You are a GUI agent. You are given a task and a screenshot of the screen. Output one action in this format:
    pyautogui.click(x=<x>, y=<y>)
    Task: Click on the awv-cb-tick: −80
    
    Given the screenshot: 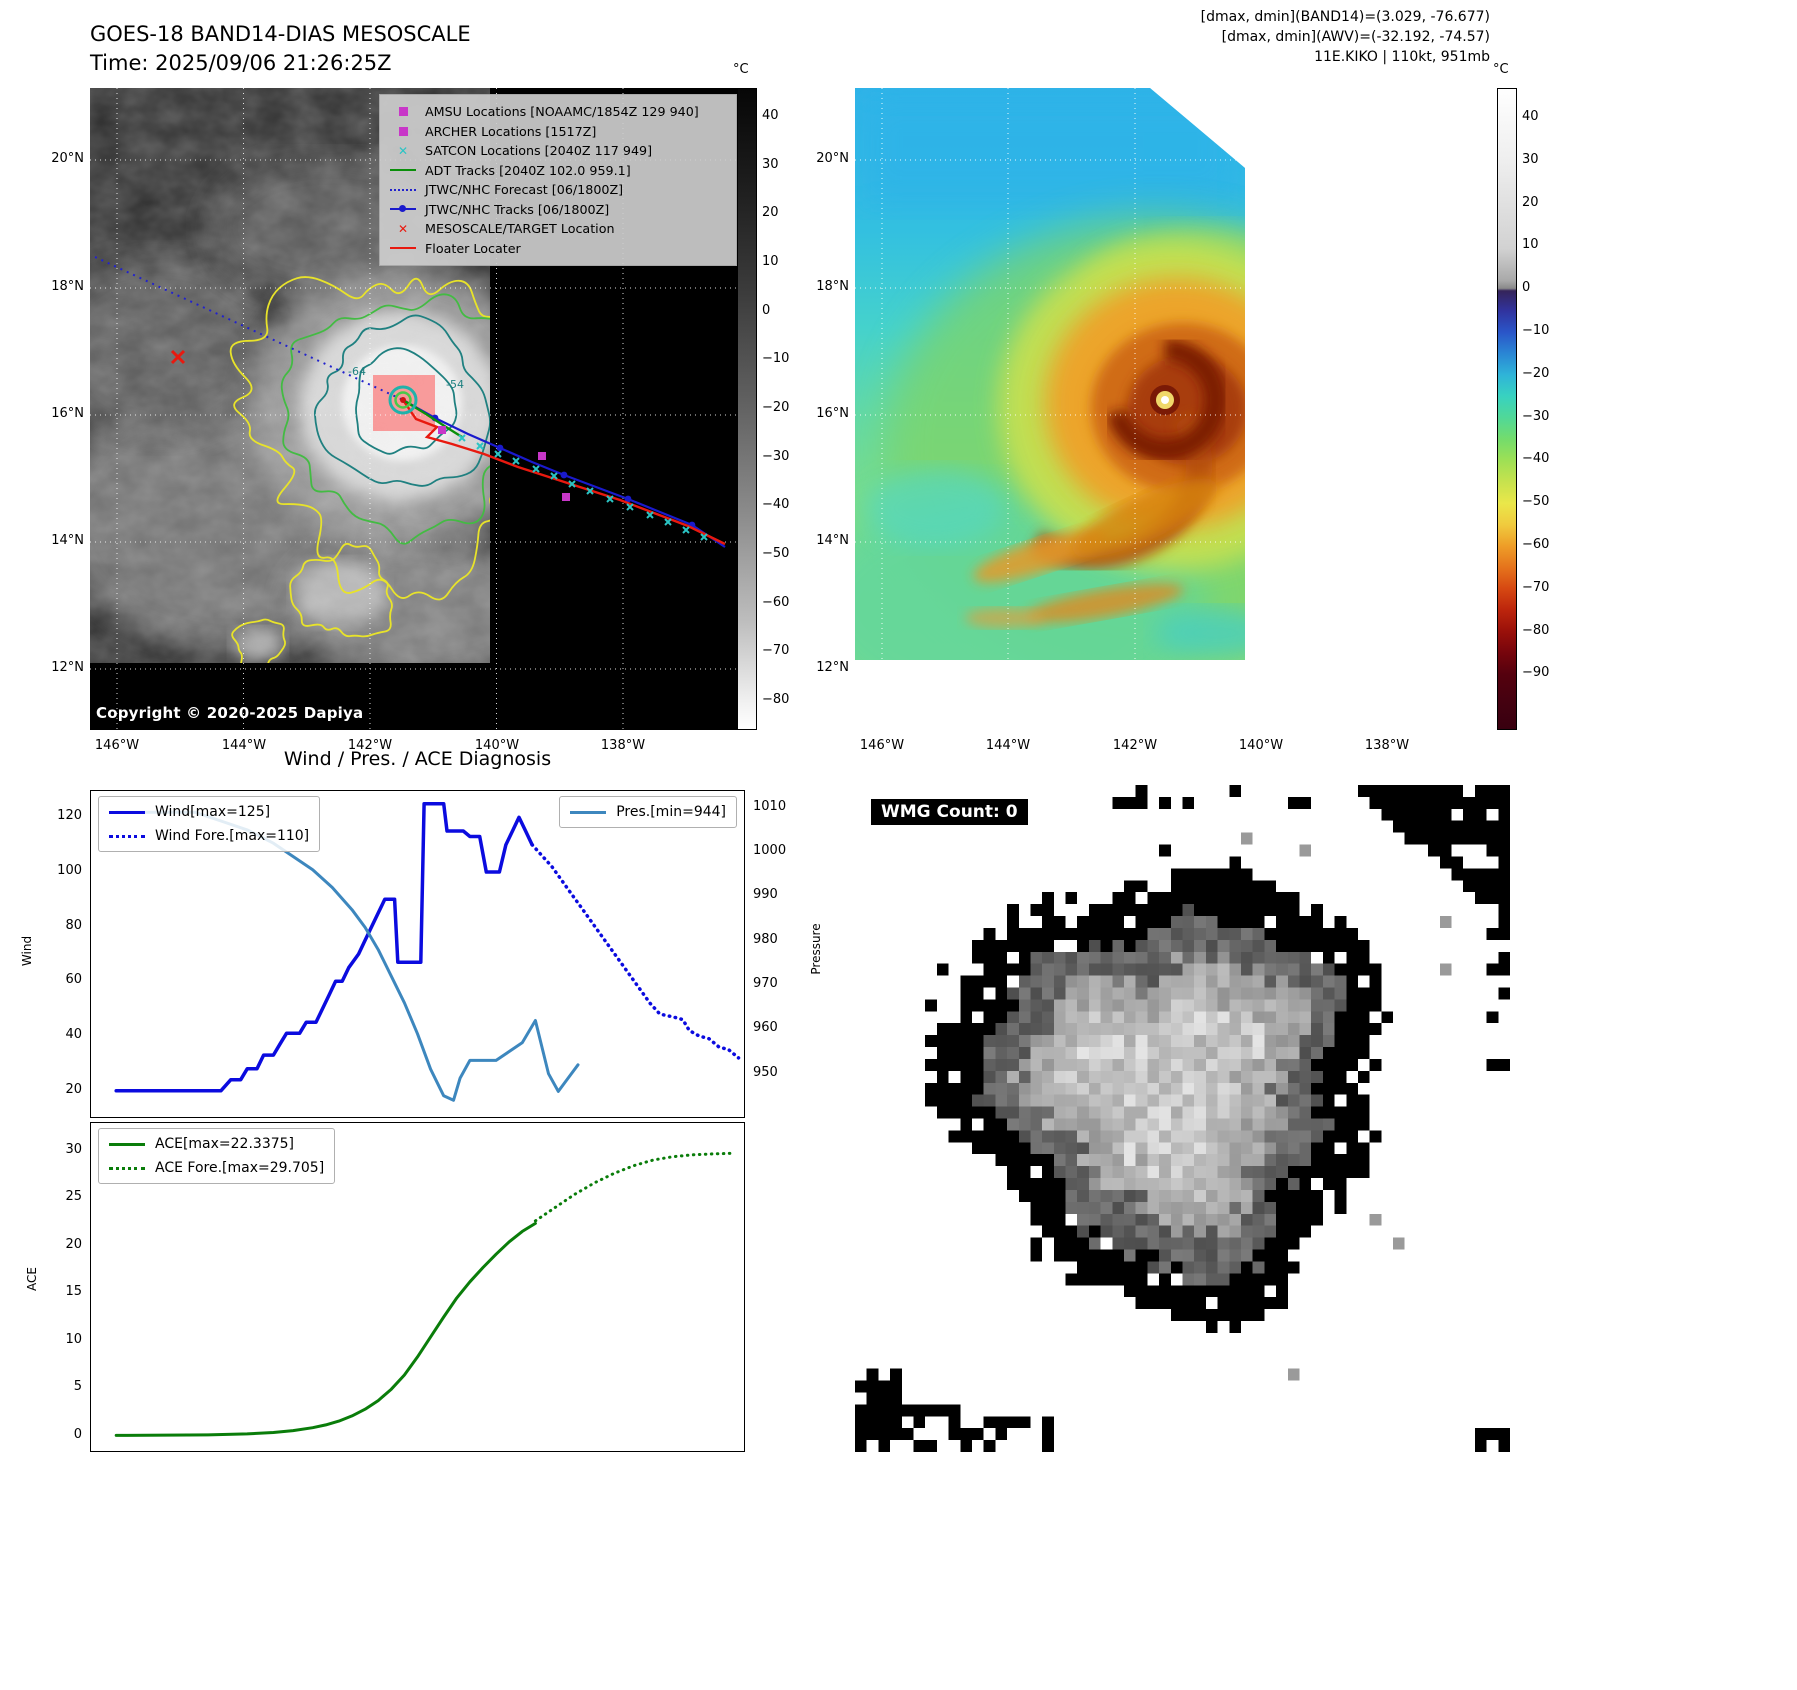 What is the action you would take?
    pyautogui.click(x=1536, y=630)
    